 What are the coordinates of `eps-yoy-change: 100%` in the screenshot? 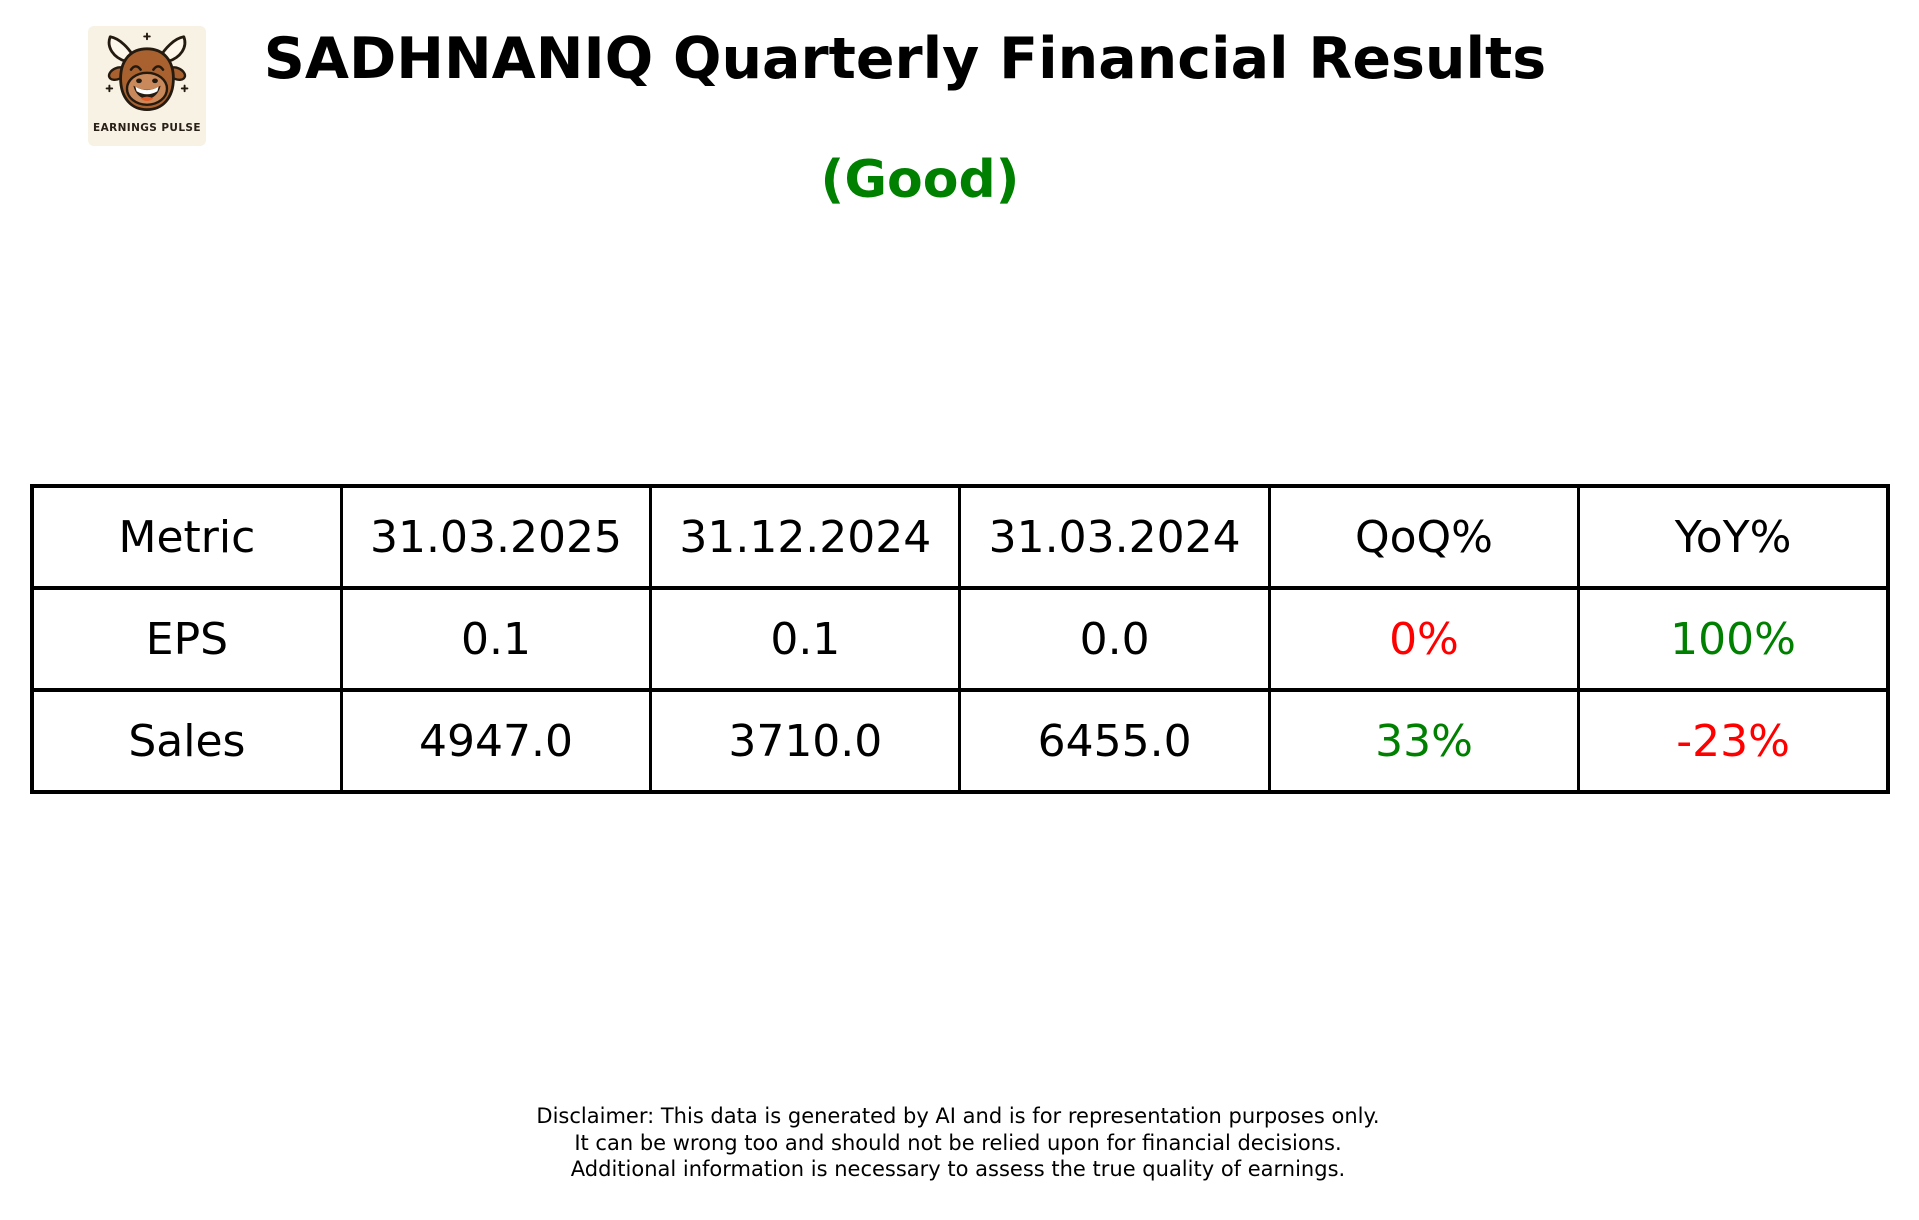 It's located at (1733, 639).